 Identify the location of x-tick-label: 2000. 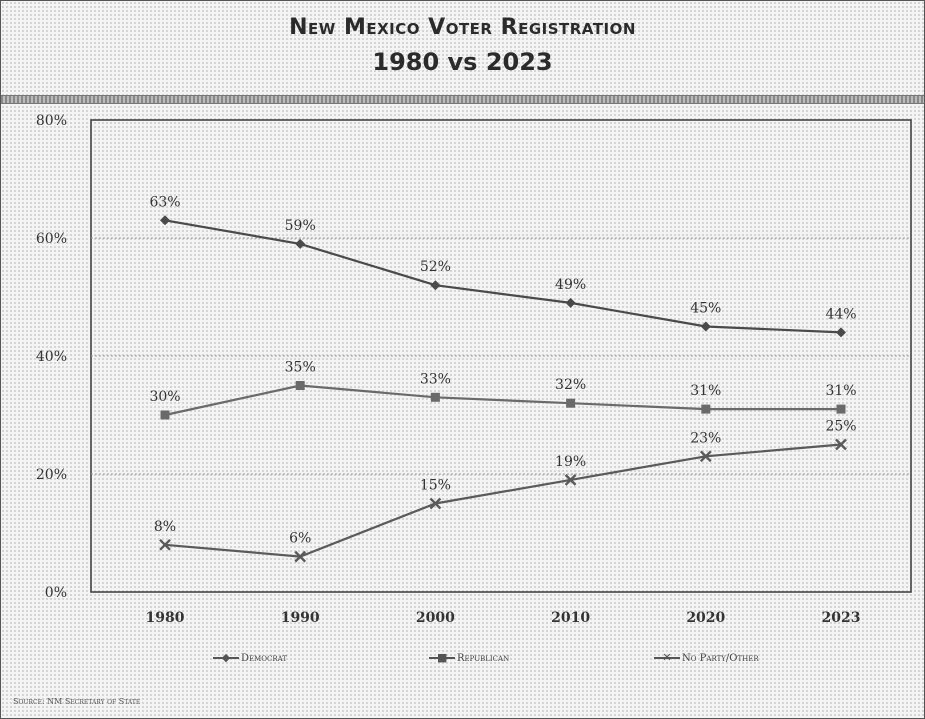
(435, 618).